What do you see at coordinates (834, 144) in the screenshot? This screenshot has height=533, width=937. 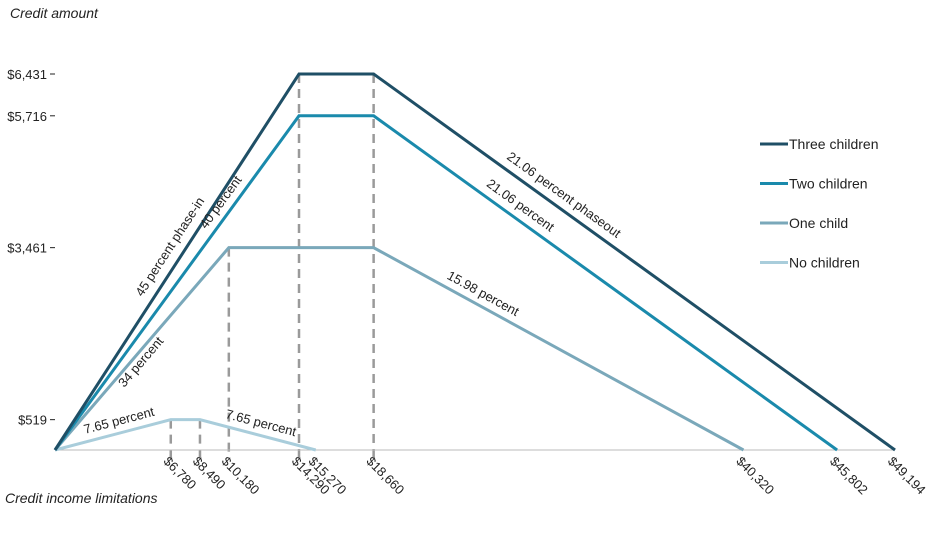 I see `legend-label: Three children` at bounding box center [834, 144].